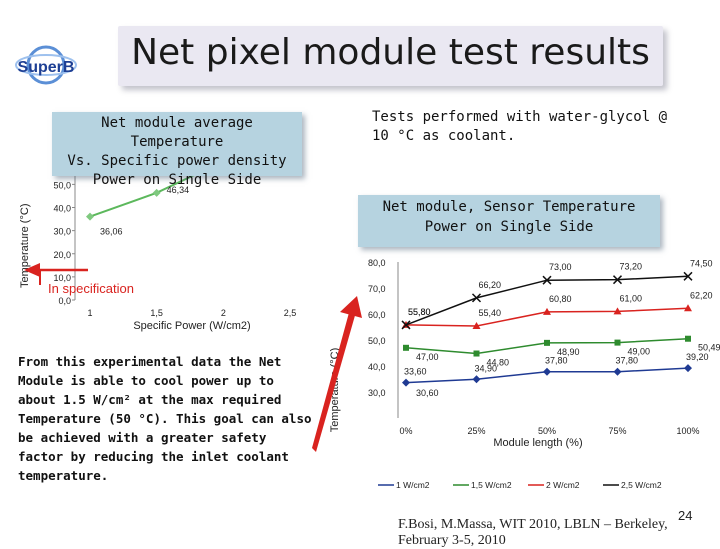 Image resolution: width=720 pixels, height=549 pixels. What do you see at coordinates (377, 263) in the screenshot?
I see `right-y-tick-label: 80,0` at bounding box center [377, 263].